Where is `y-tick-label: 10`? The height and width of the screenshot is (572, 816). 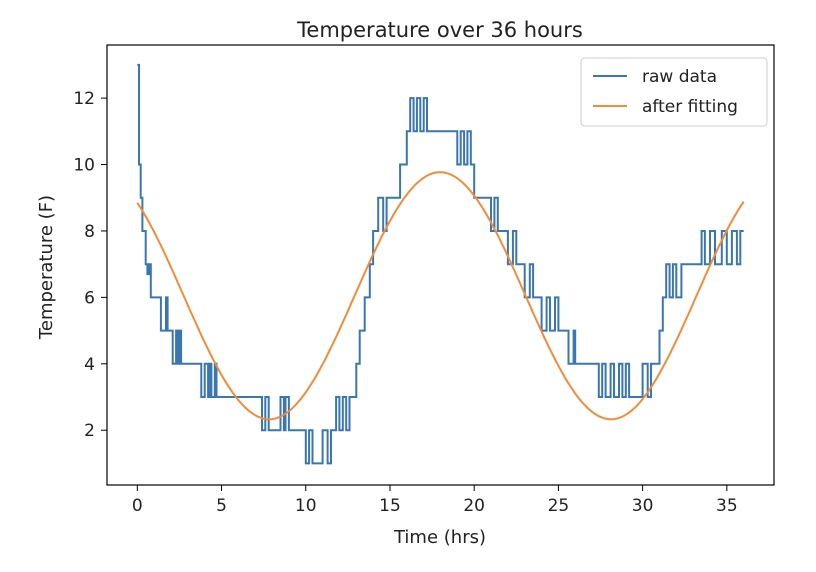 y-tick-label: 10 is located at coordinates (84, 166).